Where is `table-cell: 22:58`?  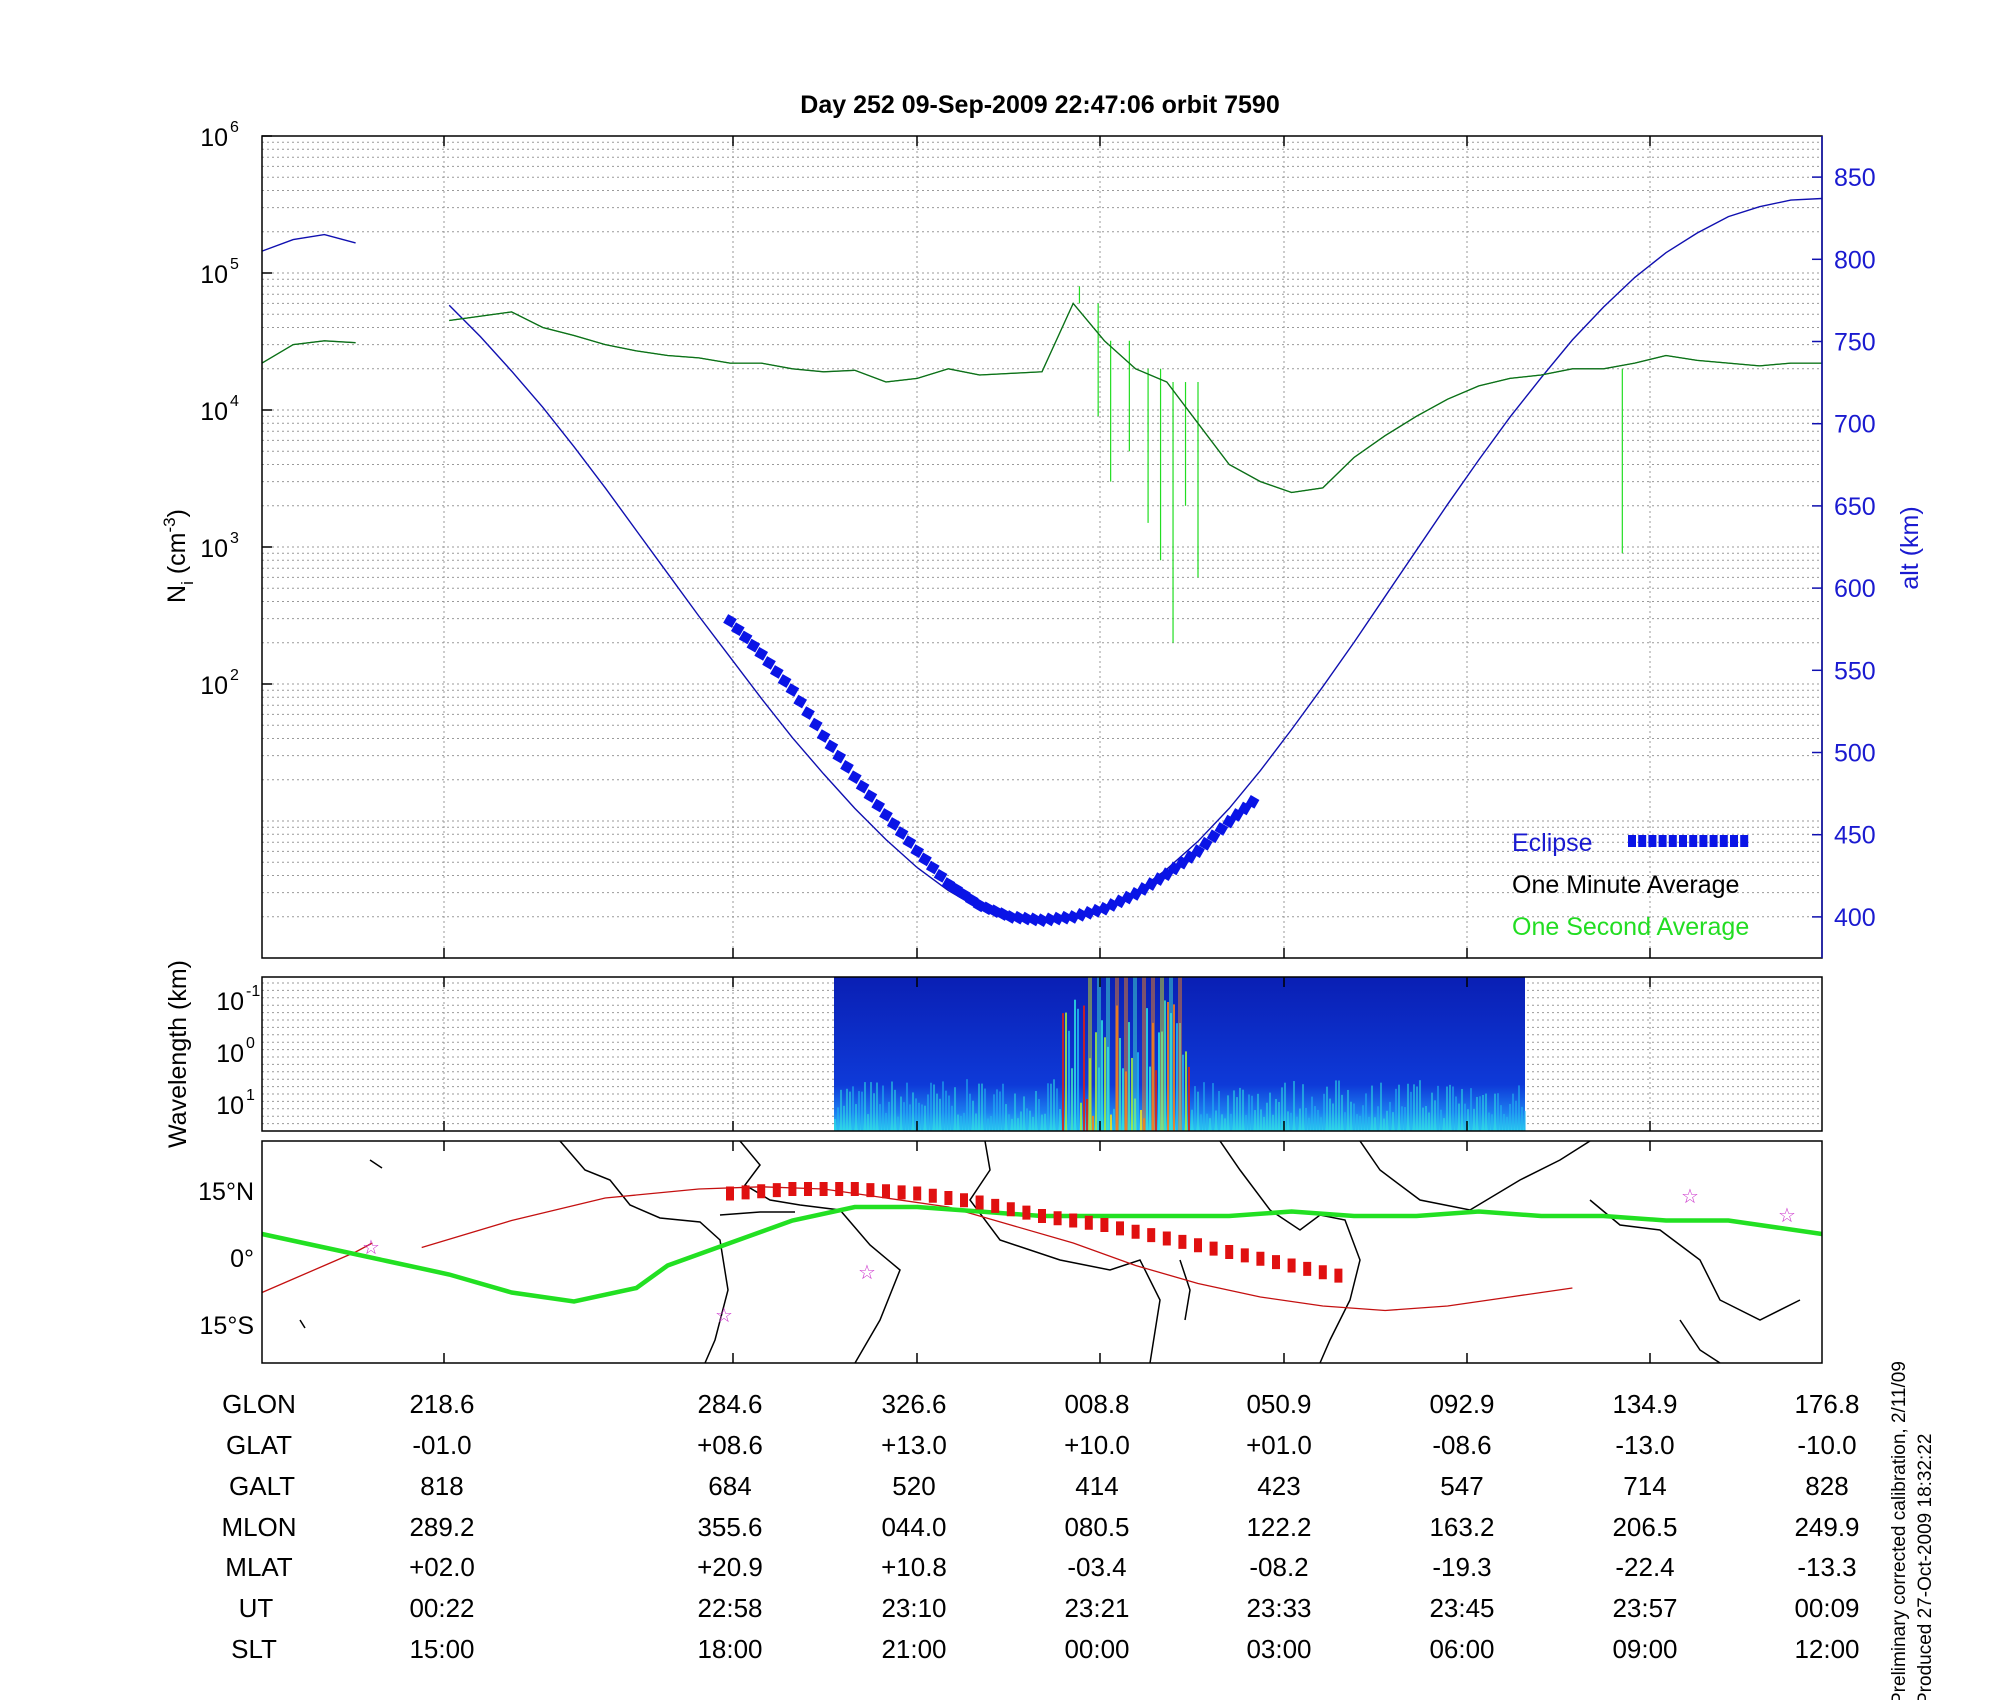 table-cell: 22:58 is located at coordinates (729, 1608).